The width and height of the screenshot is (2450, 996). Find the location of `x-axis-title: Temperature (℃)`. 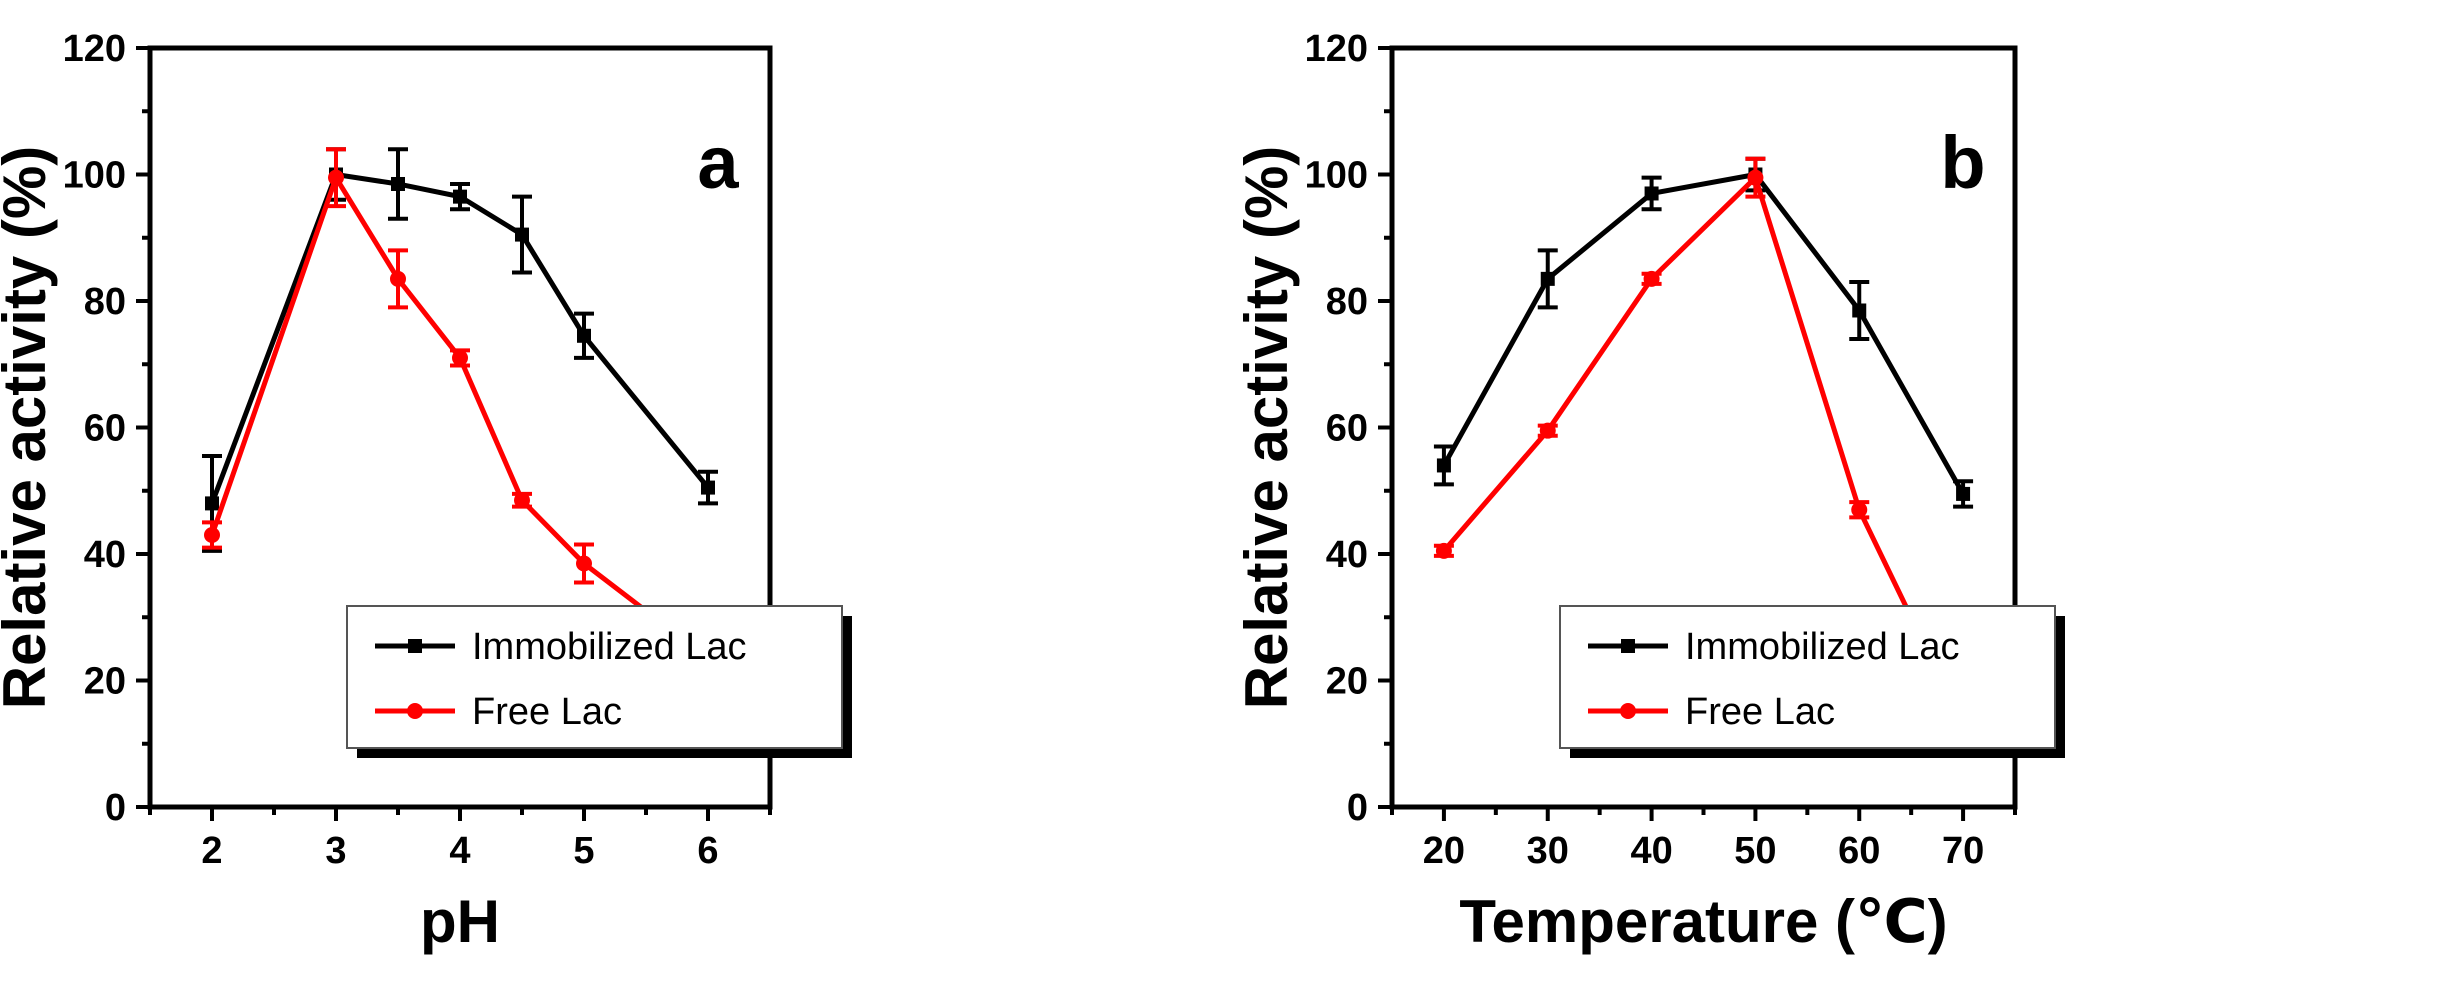

x-axis-title: Temperature (℃) is located at coordinates (1703, 921).